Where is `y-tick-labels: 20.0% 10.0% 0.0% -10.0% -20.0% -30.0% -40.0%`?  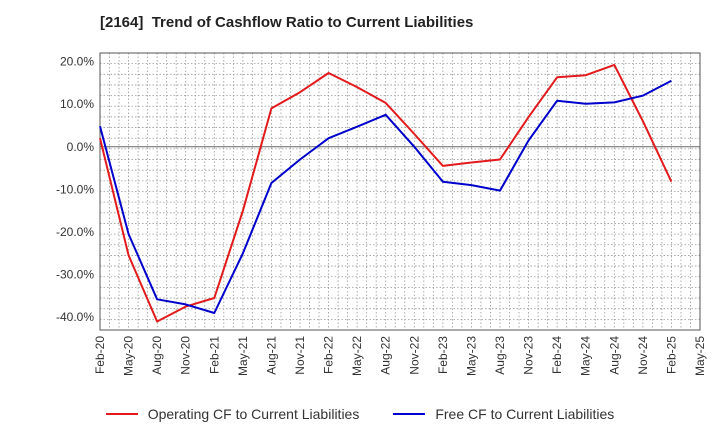 y-tick-labels: 20.0% 10.0% 0.0% -10.0% -20.0% -30.0% -40.0% is located at coordinates (75, 190).